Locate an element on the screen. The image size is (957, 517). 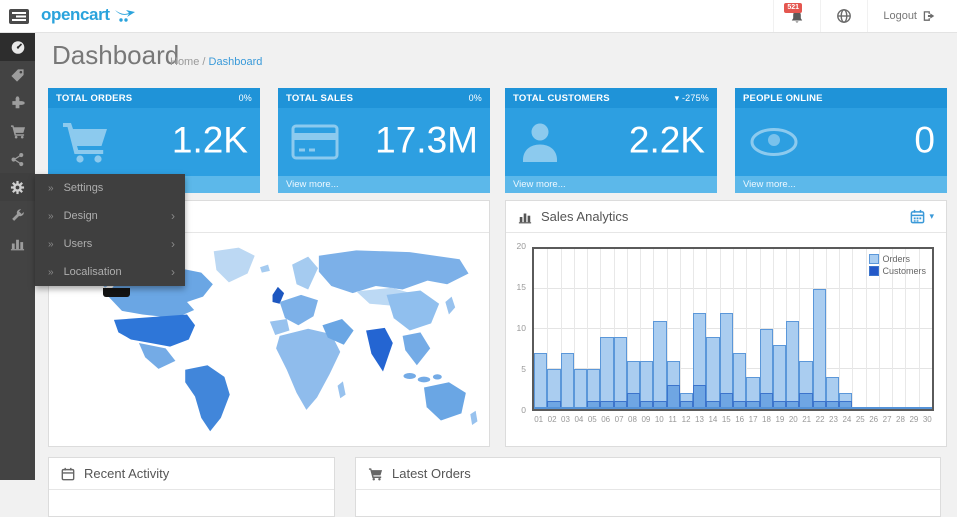
chart-x-tick: 14 is located at coordinates (713, 419).